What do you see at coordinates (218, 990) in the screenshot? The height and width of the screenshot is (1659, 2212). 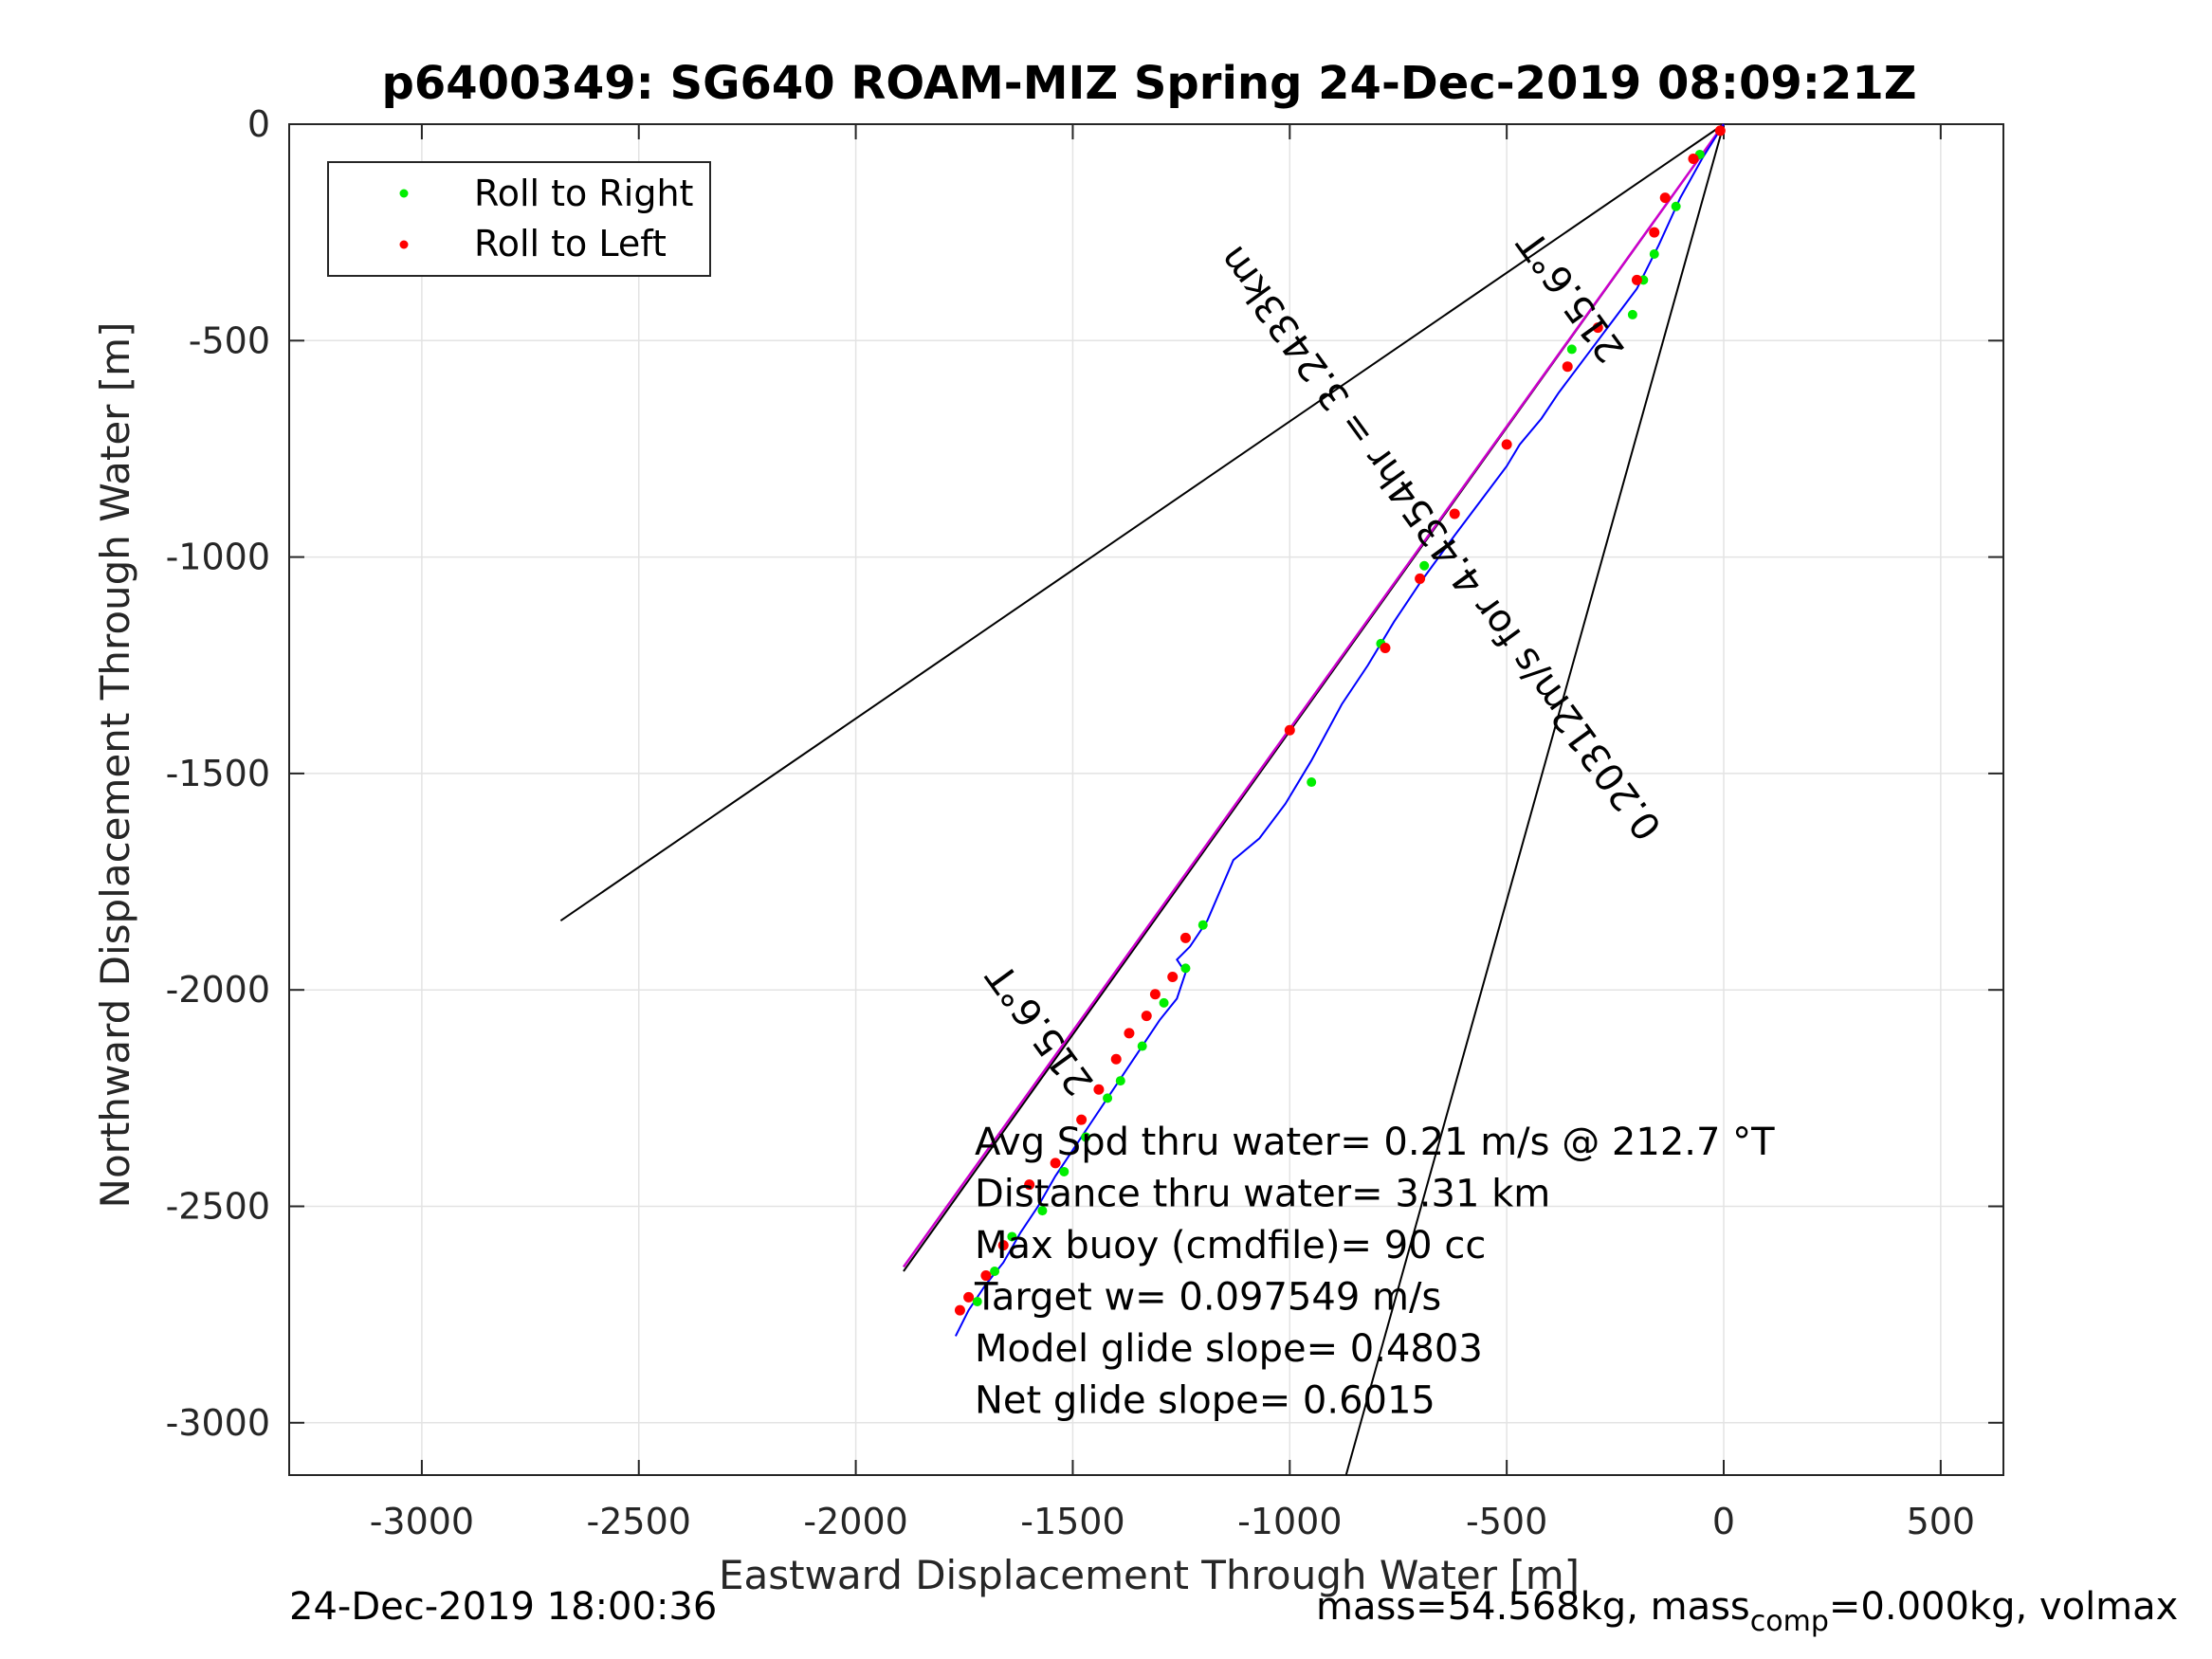 I see `y-tick-label: -2000` at bounding box center [218, 990].